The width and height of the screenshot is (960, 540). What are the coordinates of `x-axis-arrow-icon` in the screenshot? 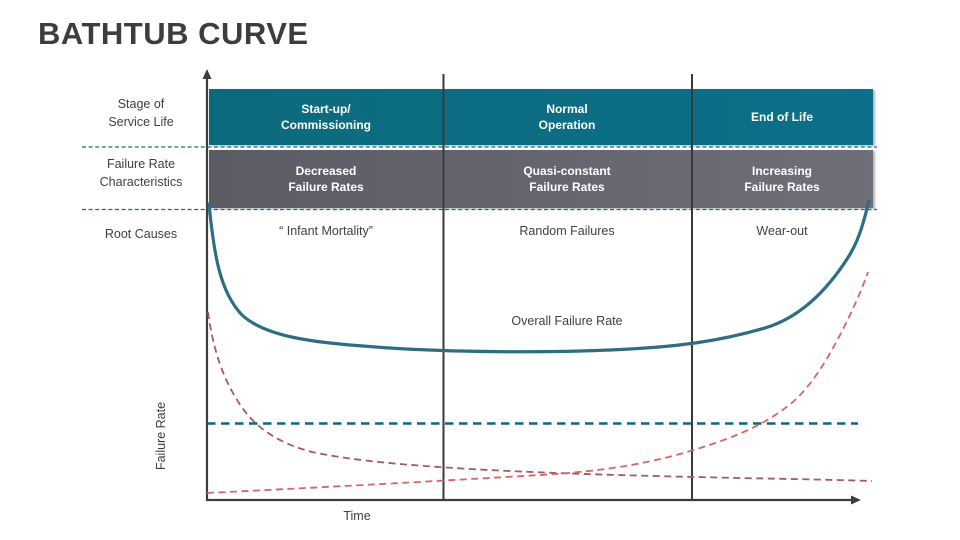 It's located at (856, 500).